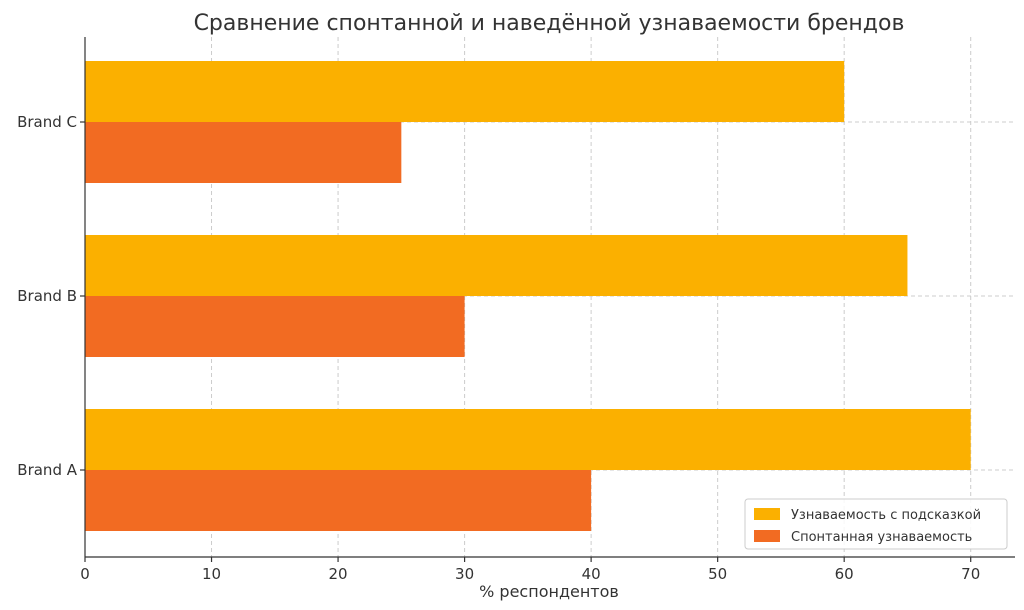 The image size is (1024, 610). Describe the element at coordinates (886, 515) in the screenshot. I see `legend-label: Узнаваемость с подсказкой` at that location.